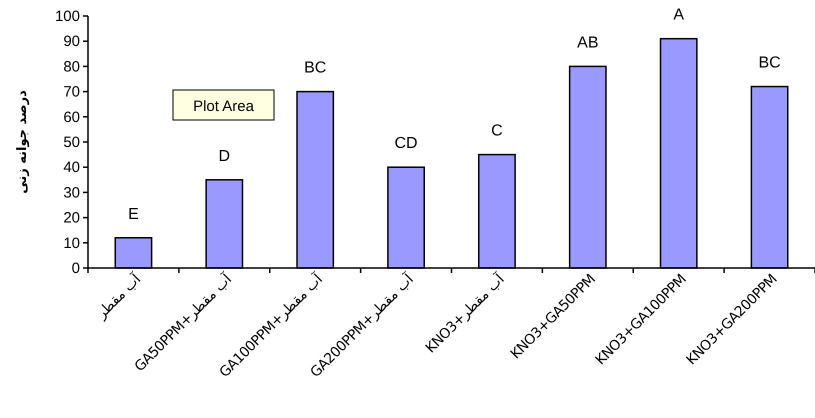 Image resolution: width=815 pixels, height=418 pixels. Describe the element at coordinates (71, 167) in the screenshot. I see `y-tick-label: 40` at that location.